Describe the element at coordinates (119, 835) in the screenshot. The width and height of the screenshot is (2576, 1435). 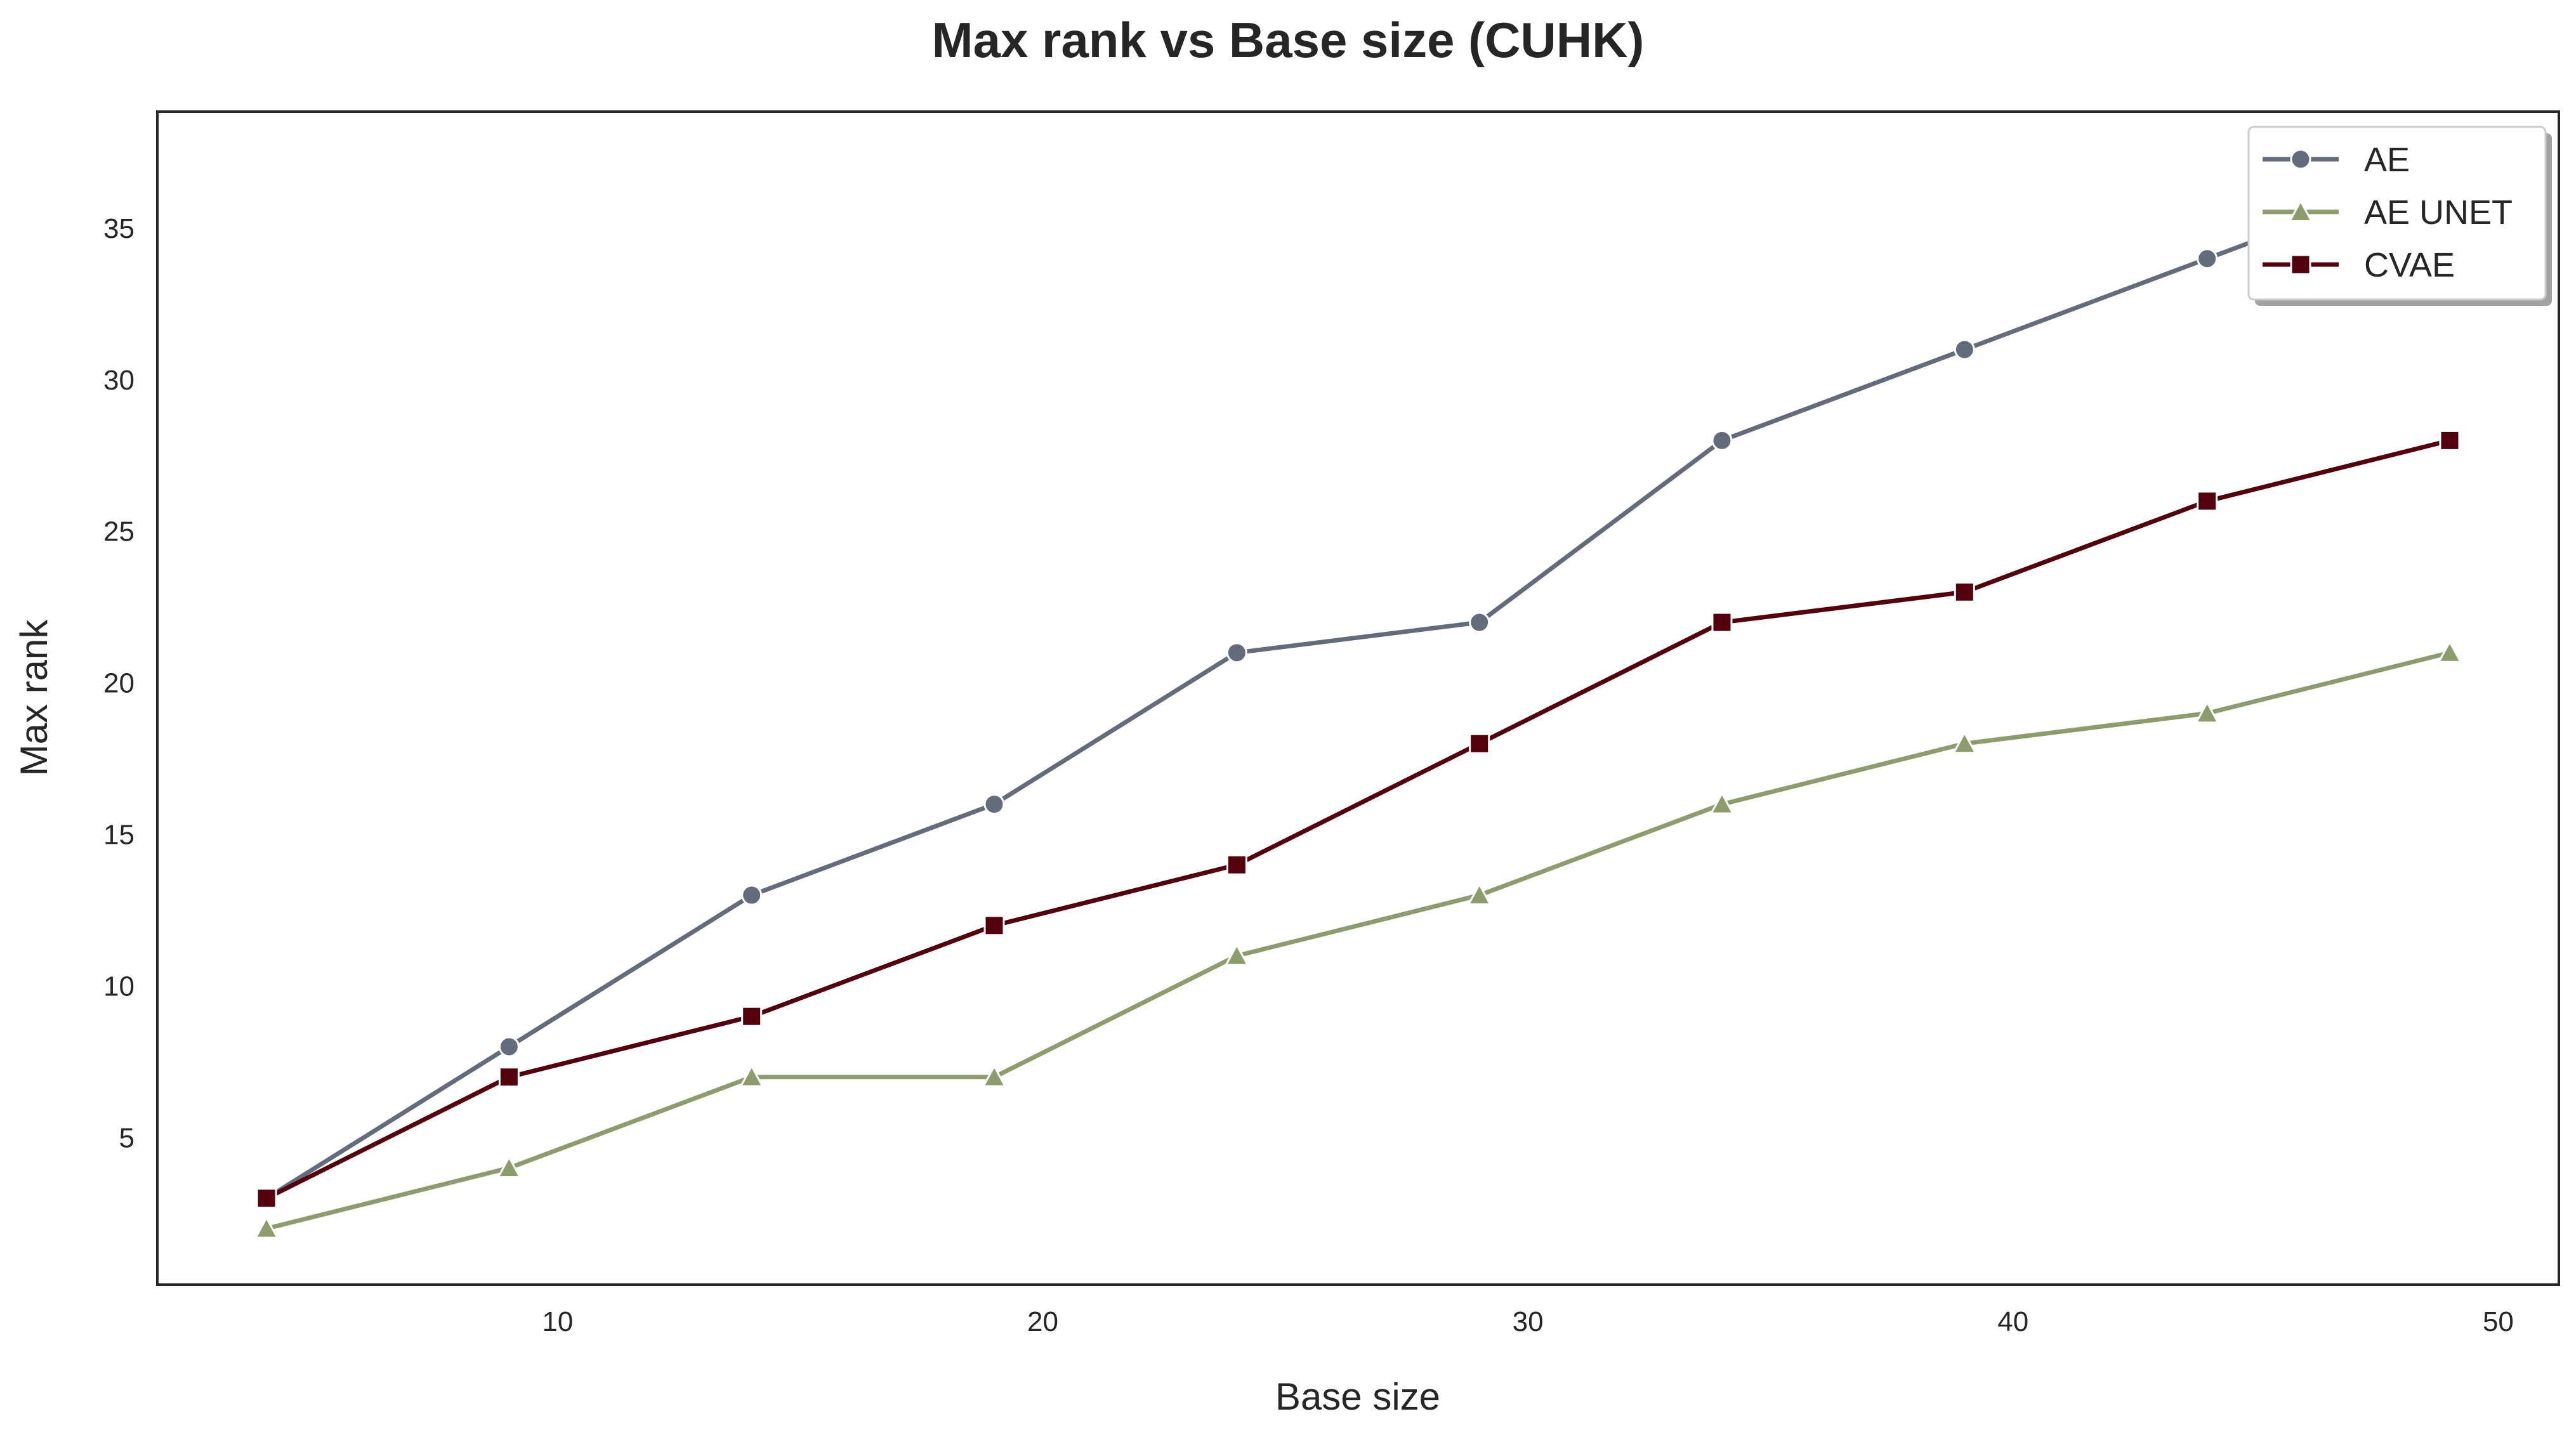
I see `y-tick-label: 15` at that location.